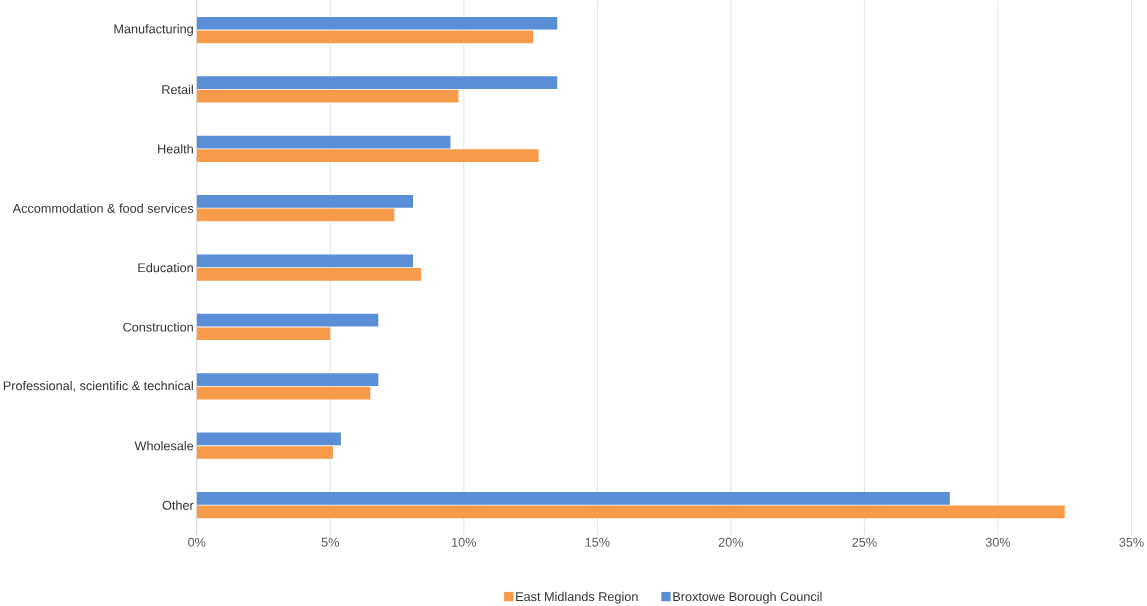 The image size is (1147, 606). Describe the element at coordinates (175, 149) in the screenshot. I see `y-tick-label: Health` at that location.